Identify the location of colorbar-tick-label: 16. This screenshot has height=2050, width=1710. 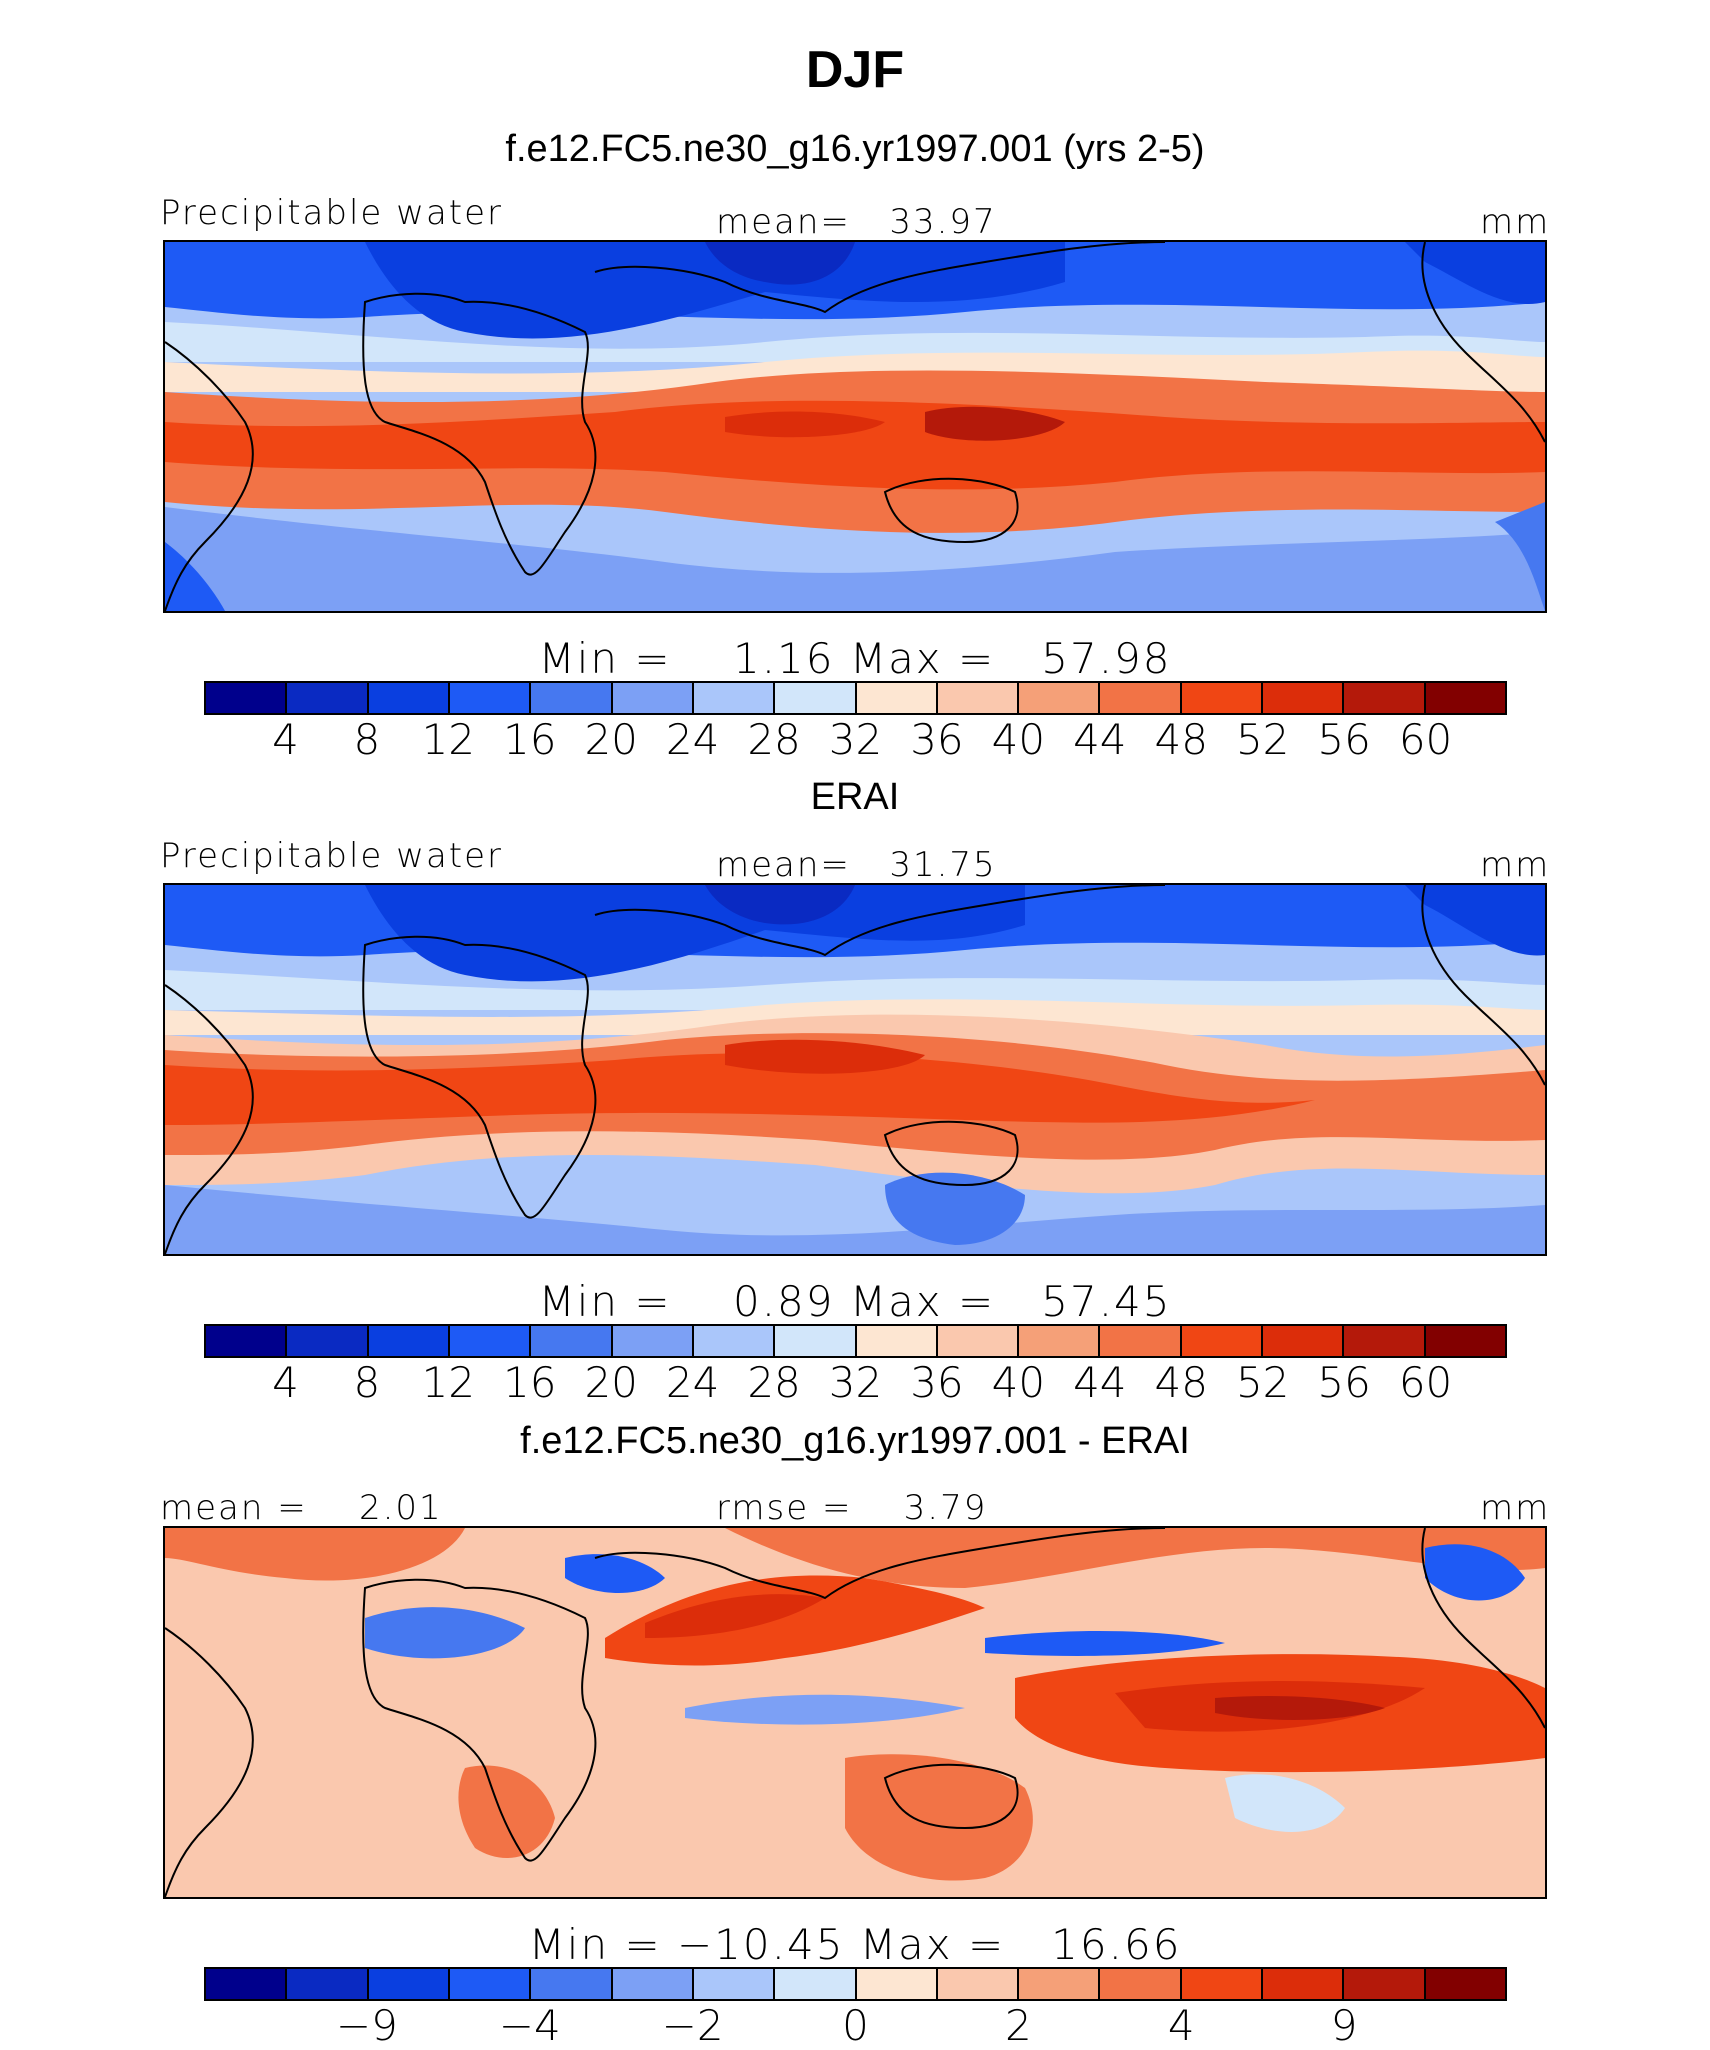
(530, 1382).